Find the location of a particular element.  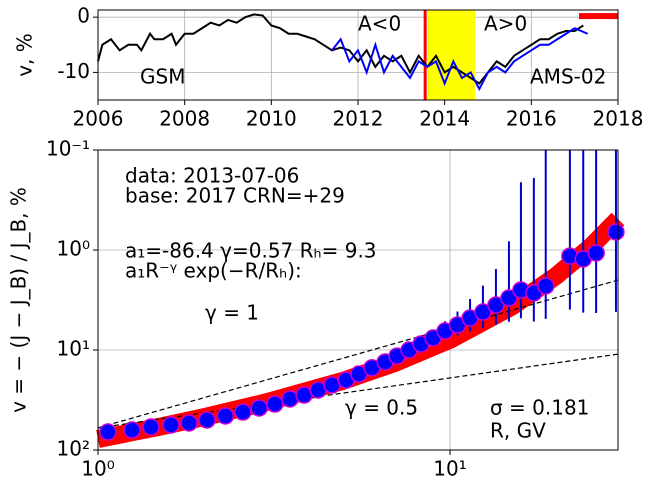

guide-label: γ = 1 is located at coordinates (232, 313).